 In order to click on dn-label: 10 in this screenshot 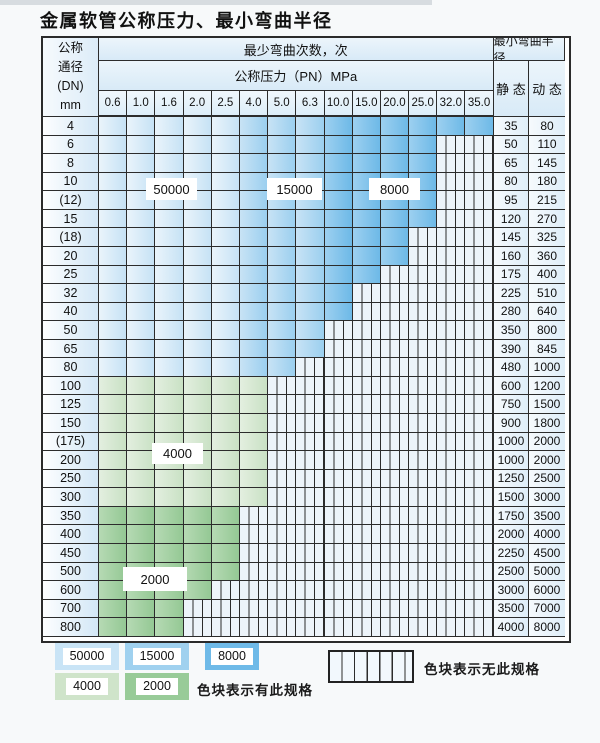, I will do `click(71, 182)`.